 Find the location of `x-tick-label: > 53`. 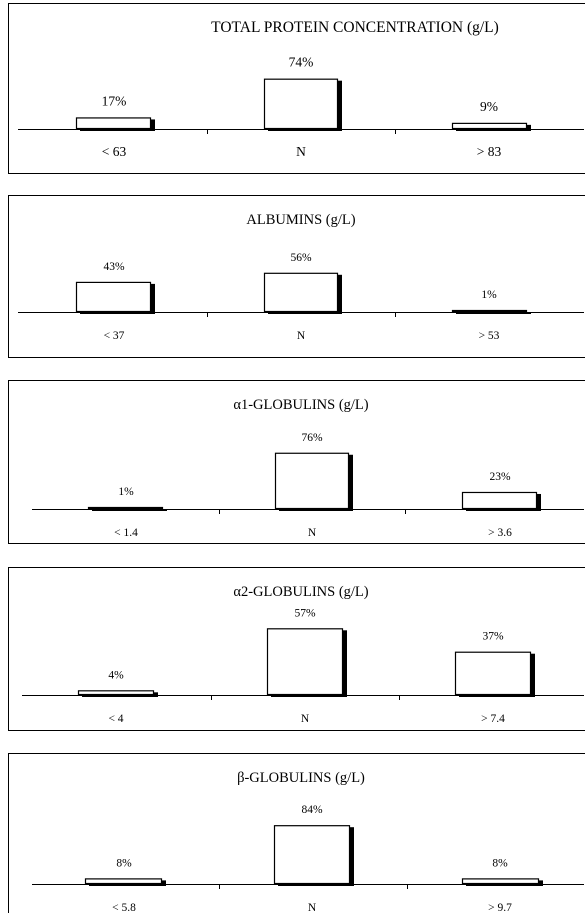

x-tick-label: > 53 is located at coordinates (489, 336).